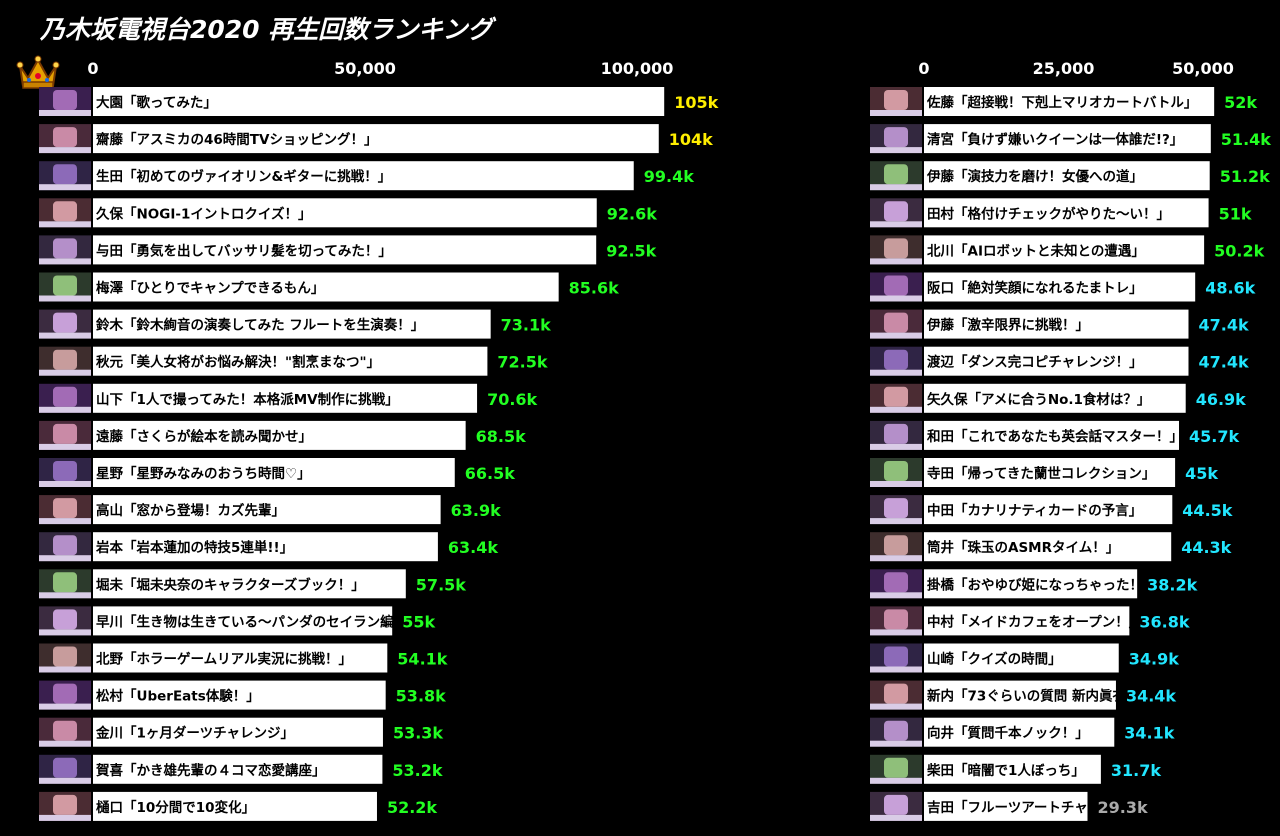  What do you see at coordinates (156, 102) in the screenshot?
I see `left-bar-label: 大園「歌ってみた」` at bounding box center [156, 102].